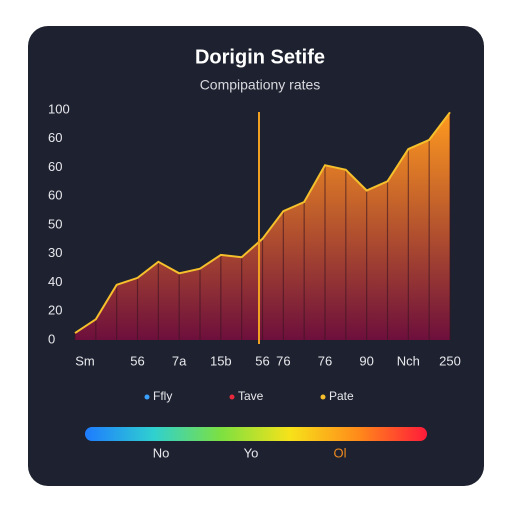 This screenshot has height=512, width=512. I want to click on x-tick-label: Nch, so click(408, 360).